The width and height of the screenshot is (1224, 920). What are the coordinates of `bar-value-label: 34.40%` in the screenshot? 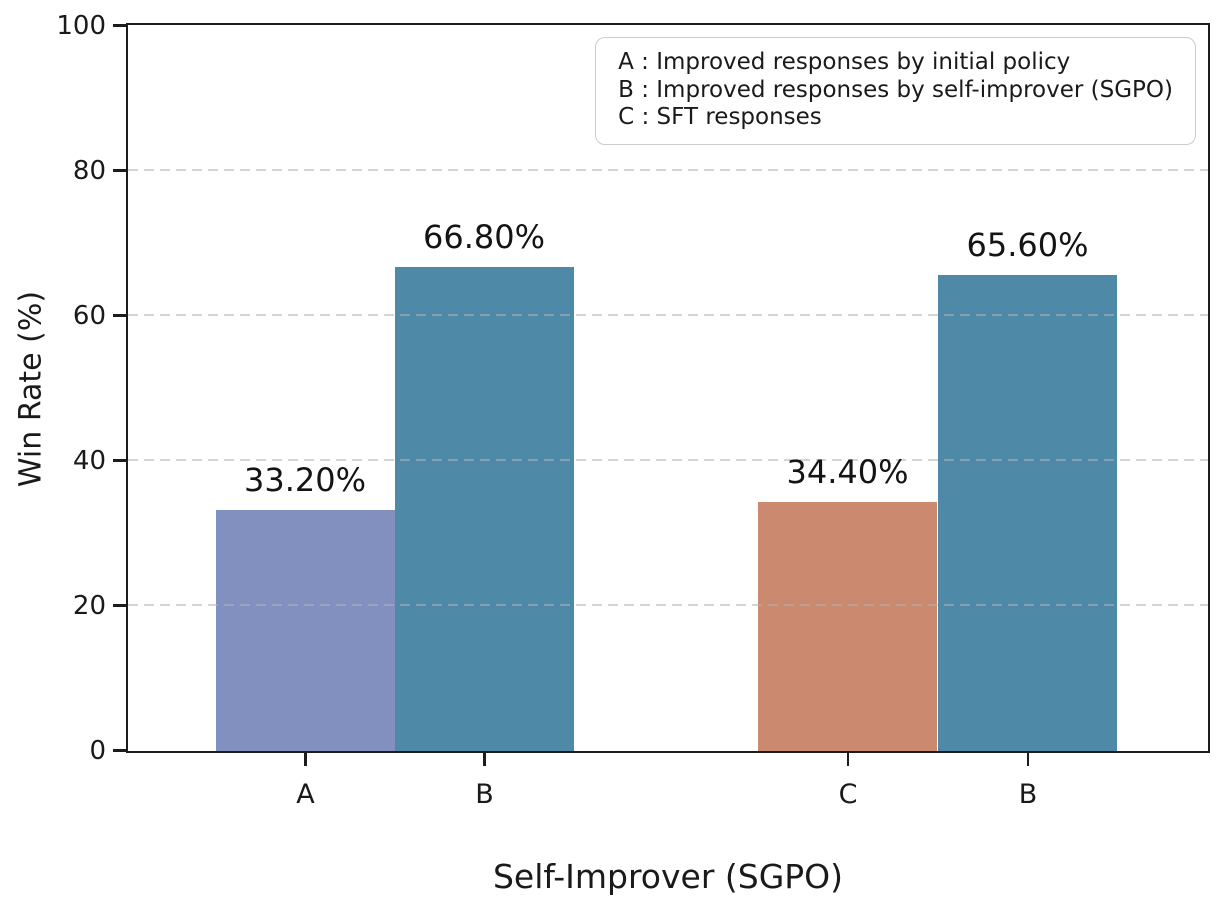 It's located at (847, 471).